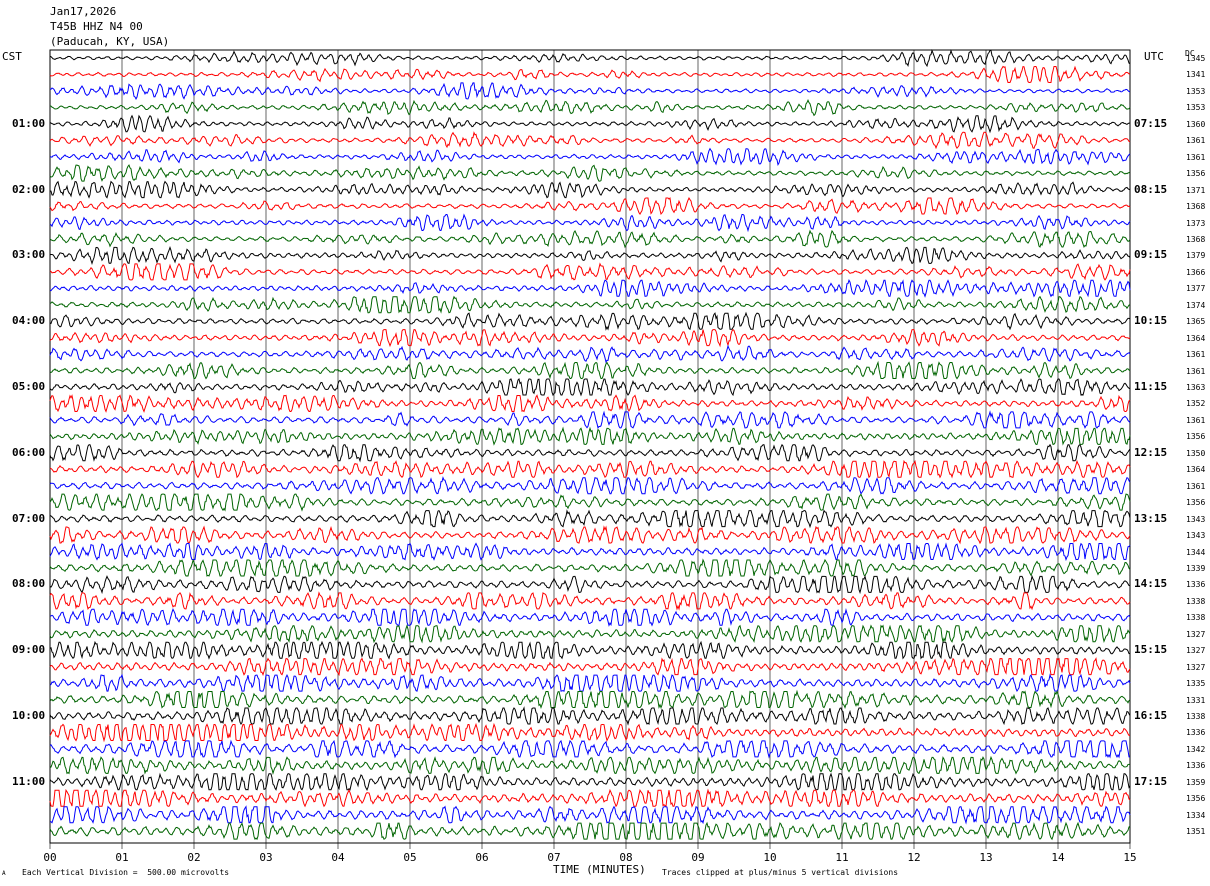 The width and height of the screenshot is (1210, 886). Describe the element at coordinates (1151, 518) in the screenshot. I see `utc-hour-label: 13:15` at that location.